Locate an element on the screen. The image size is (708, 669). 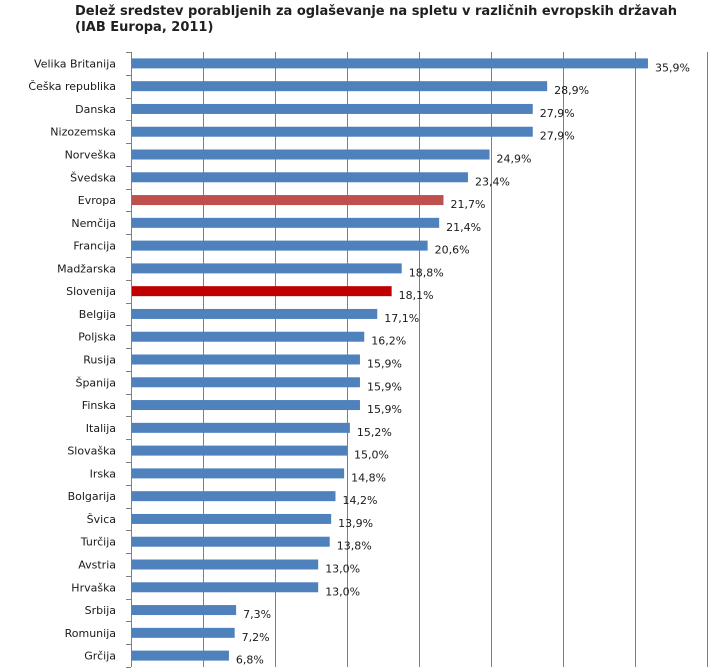
value-label: 18,8% is located at coordinates (426, 272).